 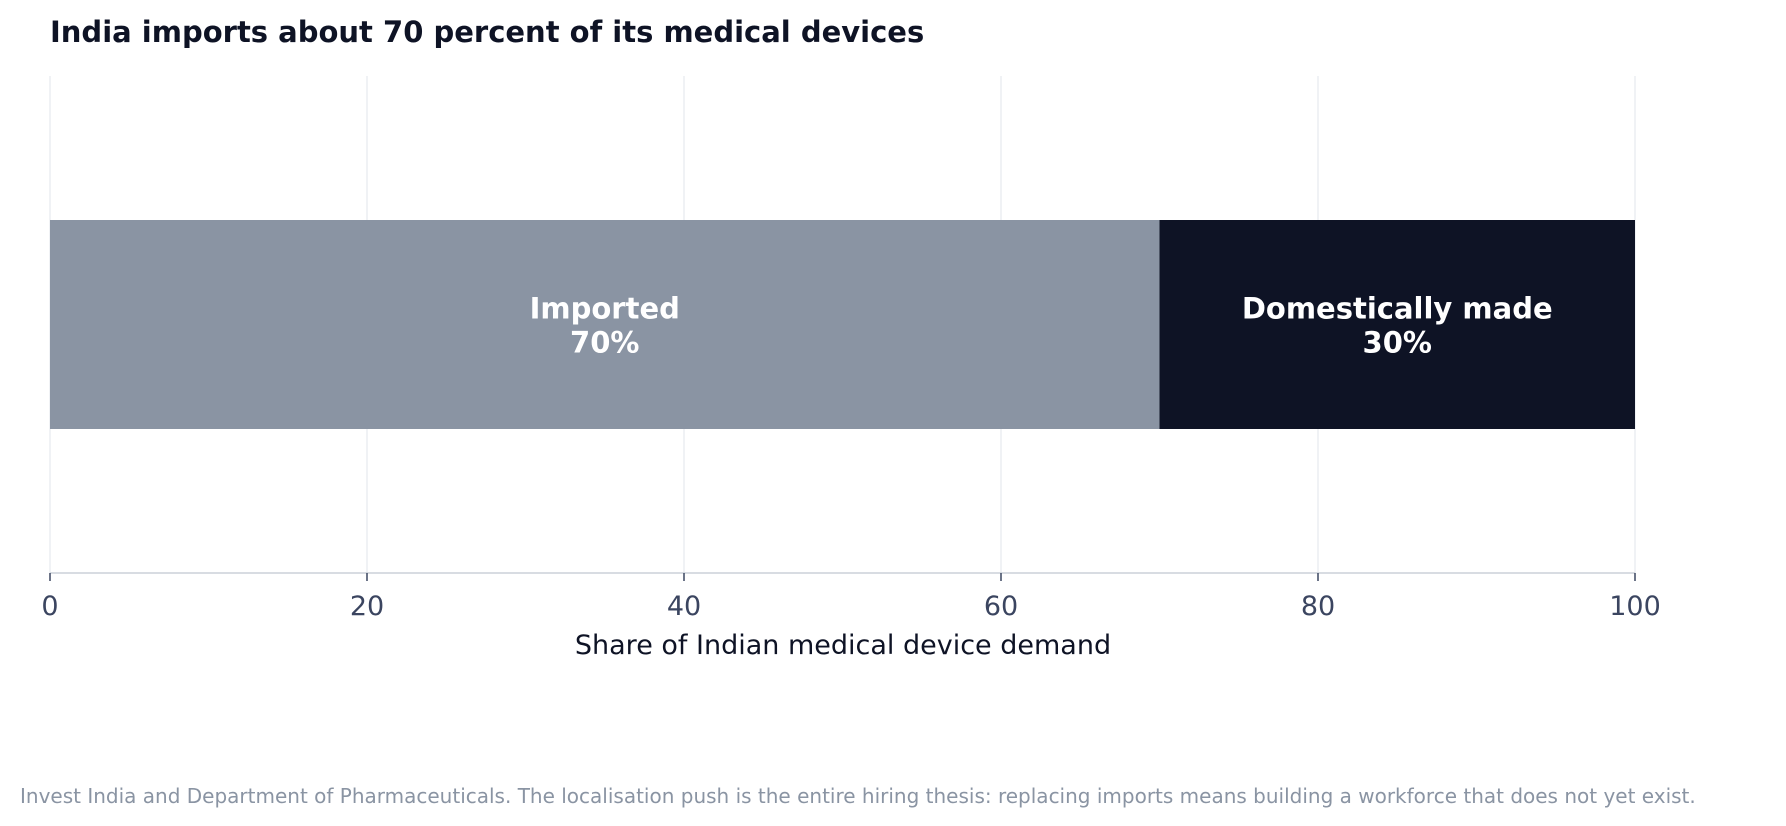 I want to click on x-tick-label: 0, so click(x=49, y=606).